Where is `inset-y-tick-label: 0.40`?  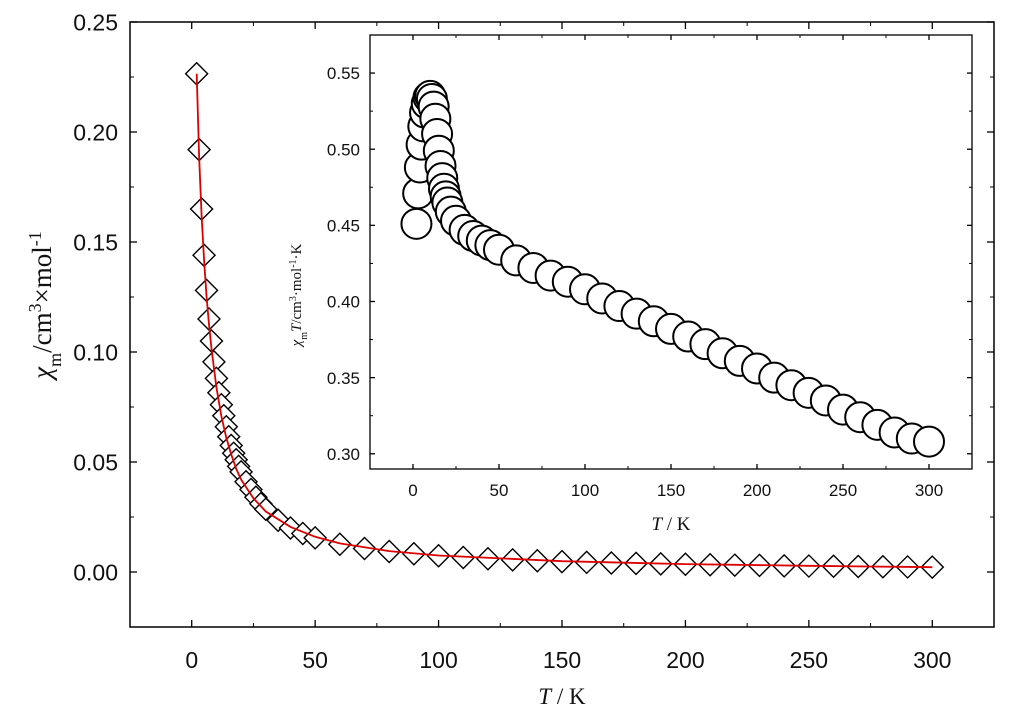 inset-y-tick-label: 0.40 is located at coordinates (343, 302).